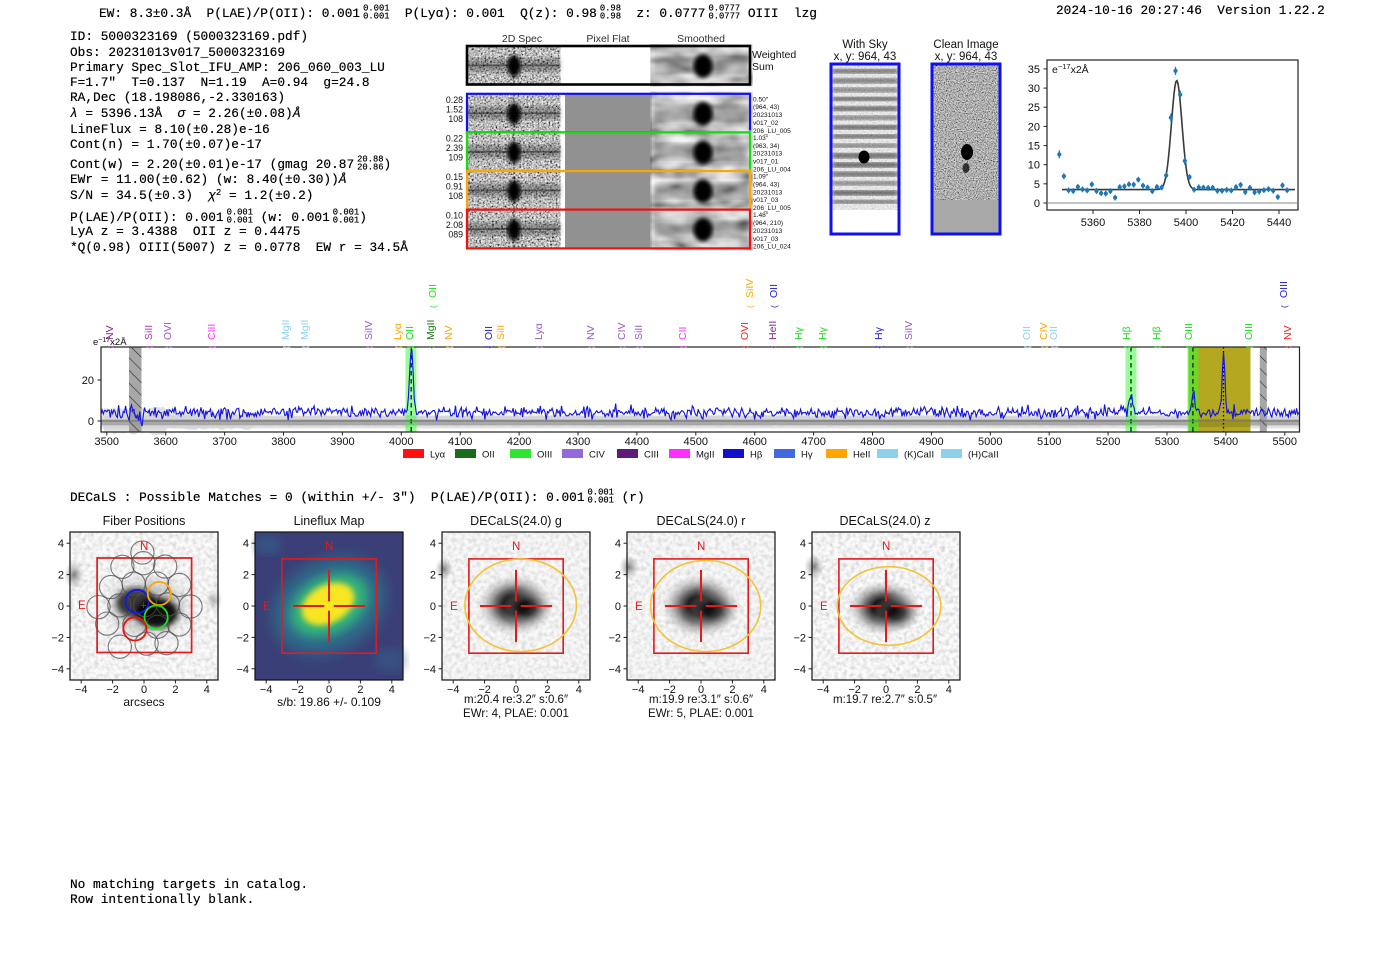 Image resolution: width=1400 pixels, height=953 pixels. What do you see at coordinates (1034, 147) in the screenshot?
I see `svg-text: 15` at bounding box center [1034, 147].